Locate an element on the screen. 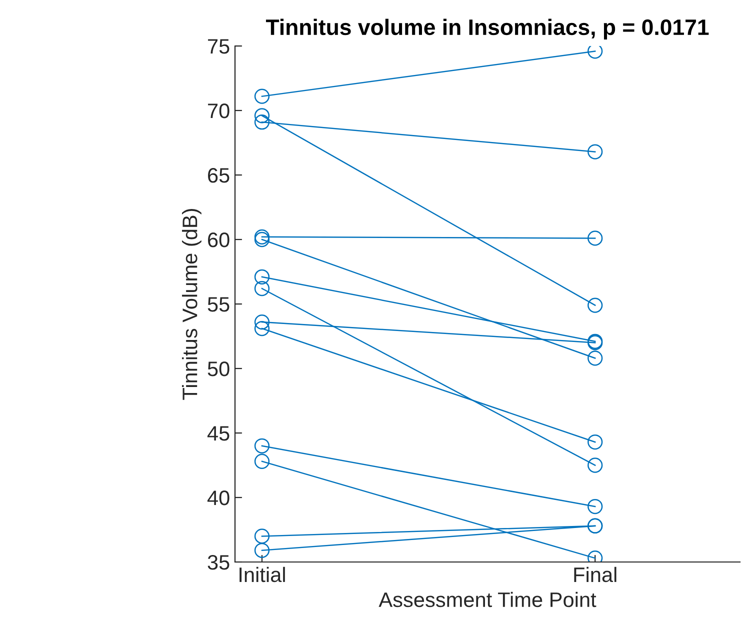  y-tick-label: 35 is located at coordinates (219, 562).